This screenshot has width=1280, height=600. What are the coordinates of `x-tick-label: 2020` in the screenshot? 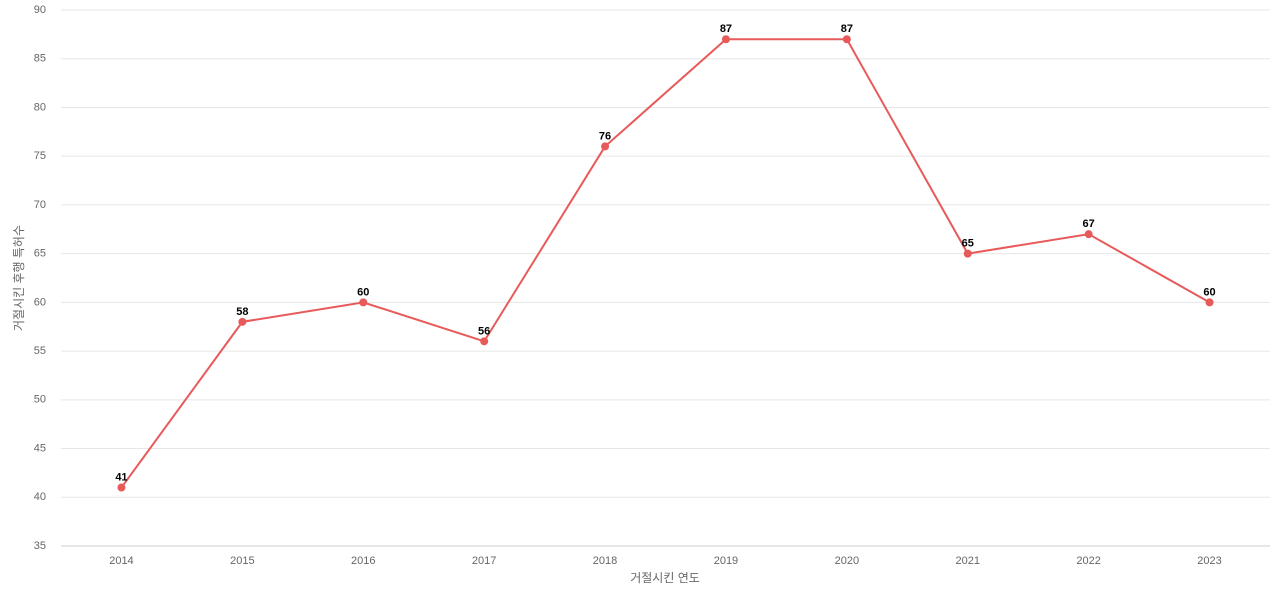 It's located at (847, 561).